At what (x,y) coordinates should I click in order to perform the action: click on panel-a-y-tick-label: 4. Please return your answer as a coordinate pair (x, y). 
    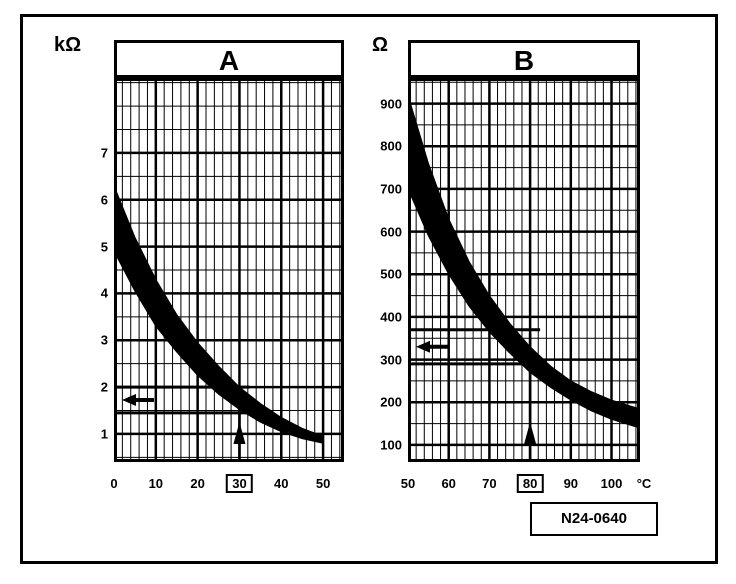
    Looking at the image, I should click on (104, 293).